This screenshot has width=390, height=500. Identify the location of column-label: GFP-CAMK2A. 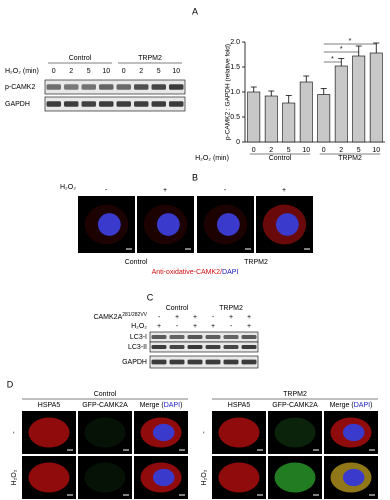
(295, 405).